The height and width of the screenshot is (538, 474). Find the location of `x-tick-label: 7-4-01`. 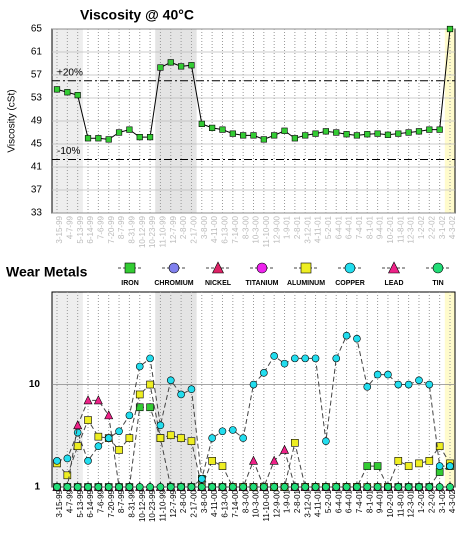

x-tick-label: 7-4-01 is located at coordinates (359, 227).